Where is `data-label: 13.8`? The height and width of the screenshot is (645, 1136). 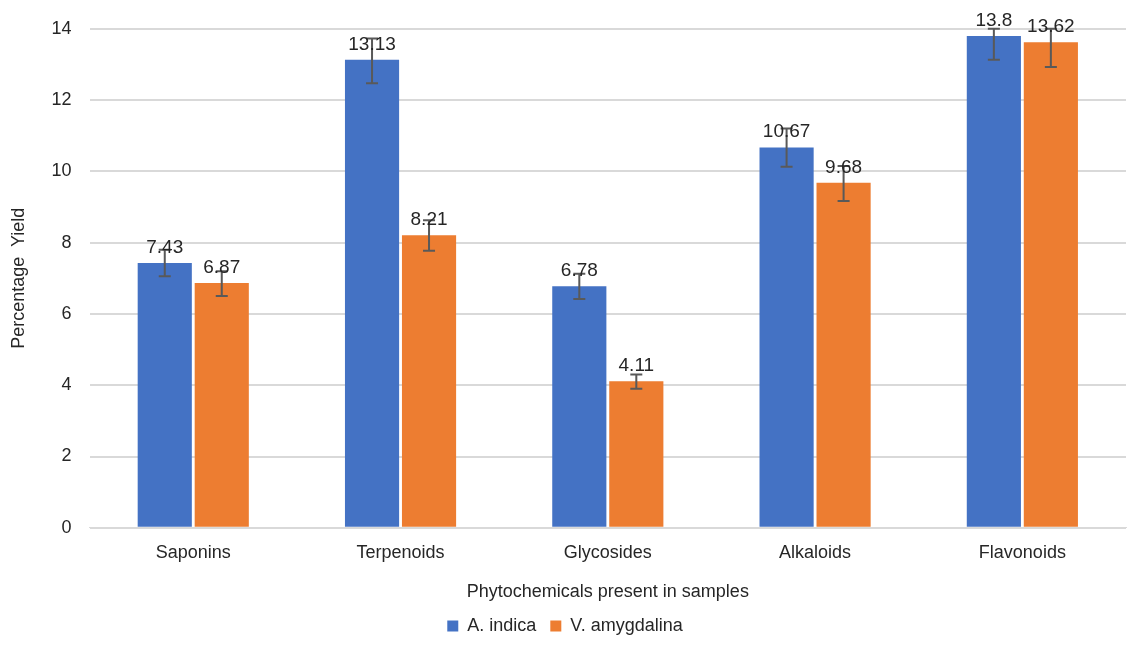 data-label: 13.8 is located at coordinates (994, 19).